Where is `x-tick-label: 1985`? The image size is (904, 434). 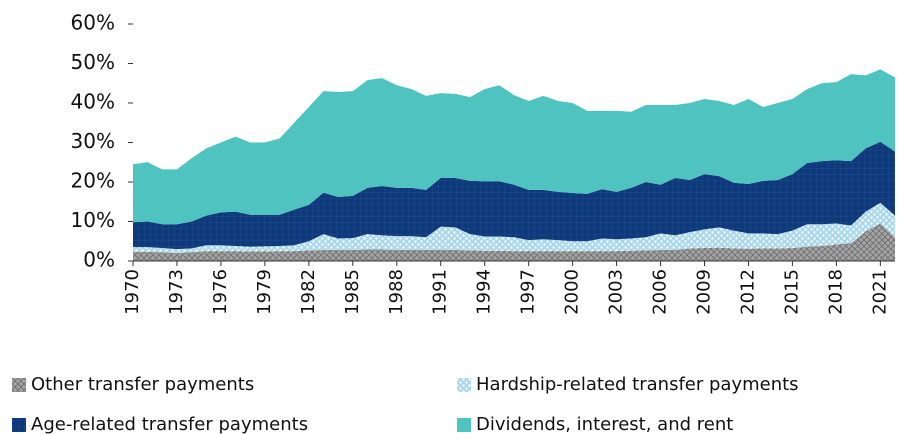 x-tick-label: 1985 is located at coordinates (352, 292).